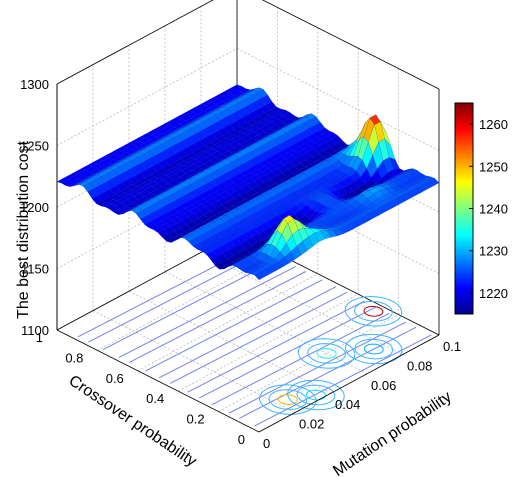 Image resolution: width=513 pixels, height=477 pixels. Describe the element at coordinates (266, 443) in the screenshot. I see `x-tick-label: 0` at that location.